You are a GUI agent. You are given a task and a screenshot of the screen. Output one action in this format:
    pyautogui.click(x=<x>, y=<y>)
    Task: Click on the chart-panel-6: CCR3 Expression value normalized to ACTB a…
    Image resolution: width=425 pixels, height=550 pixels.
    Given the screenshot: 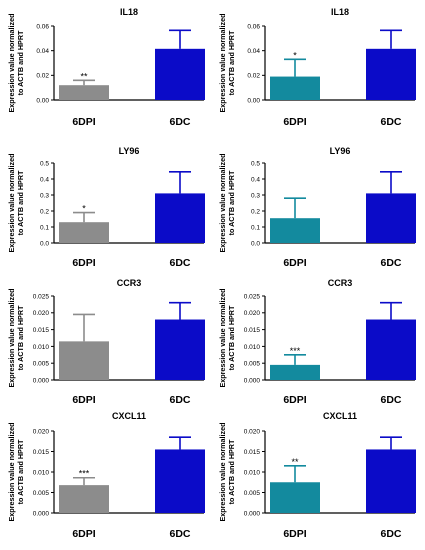 What is the action you would take?
    pyautogui.click(x=317, y=342)
    